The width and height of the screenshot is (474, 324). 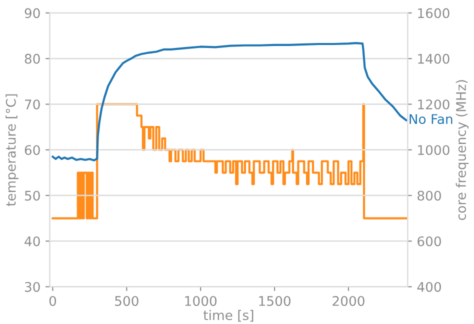 I want to click on y2-axis-title: core frequency (MHz), so click(x=462, y=150).